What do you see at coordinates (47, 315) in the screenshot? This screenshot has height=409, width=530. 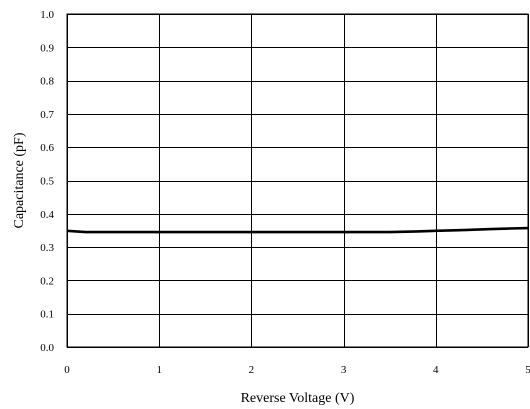 I see `y-tick-label: 0.1` at bounding box center [47, 315].